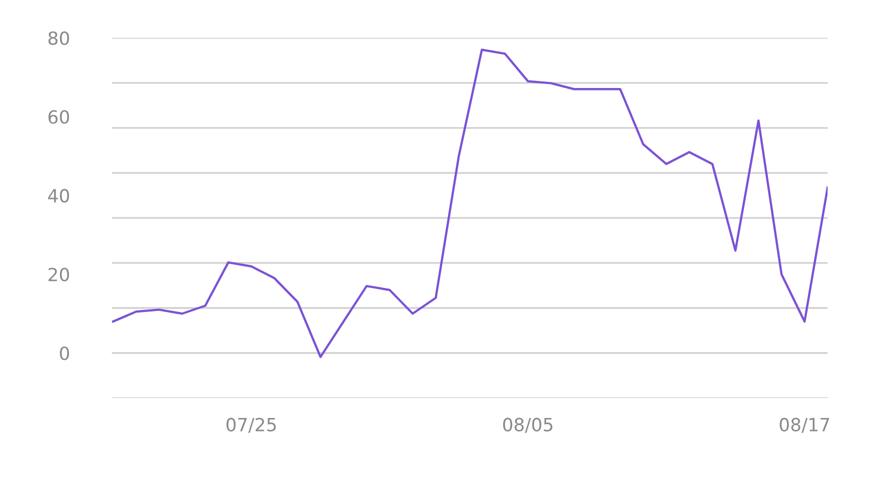 The height and width of the screenshot is (486, 888). I want to click on x-tick-label: 08/05, so click(527, 425).